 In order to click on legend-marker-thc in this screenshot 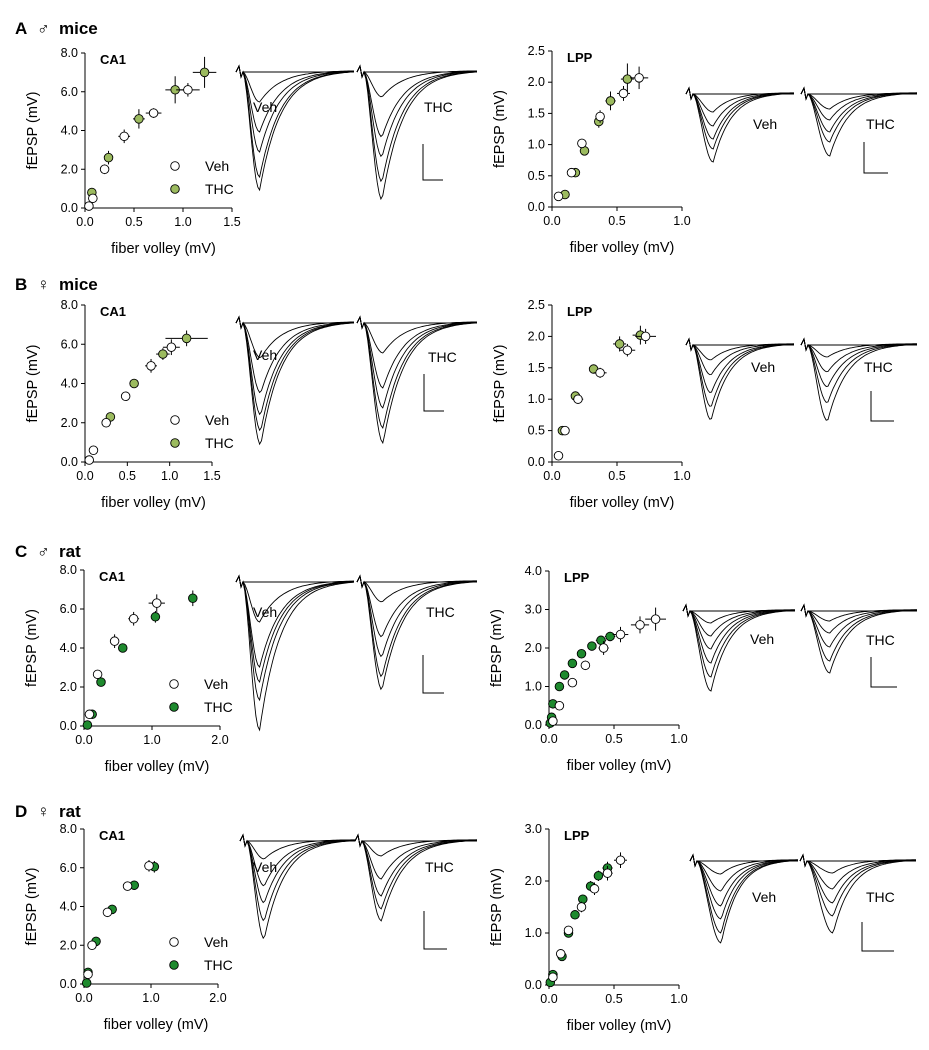, I will do `click(175, 189)`.